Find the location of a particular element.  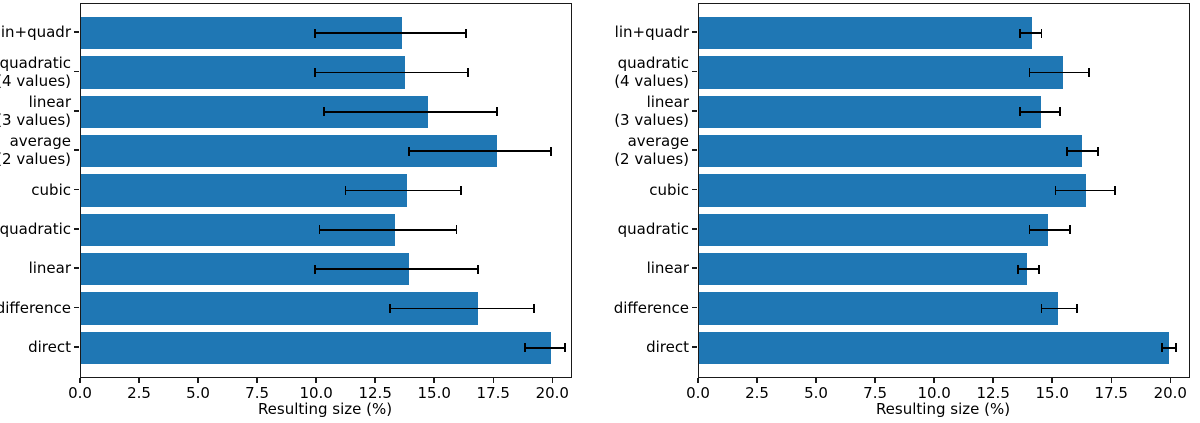

y-tick-label: lin+quadr is located at coordinates (651, 32).